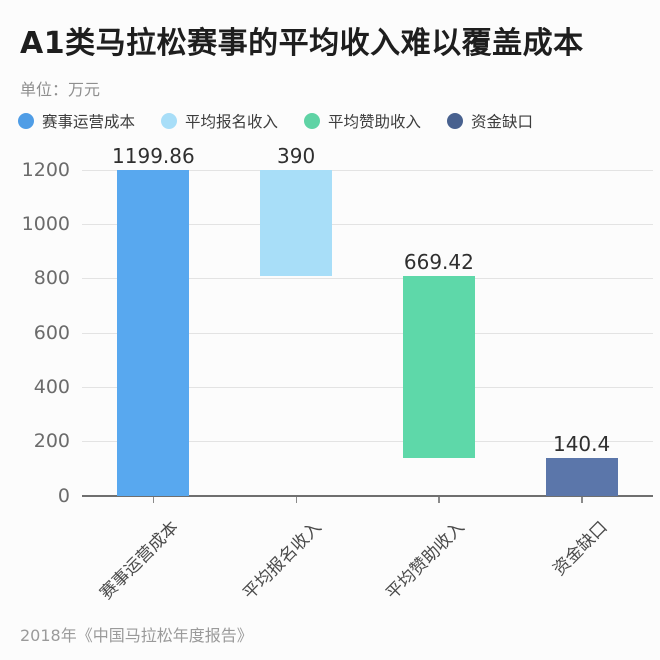  I want to click on y-axis-tick-label: 600, so click(51, 332).